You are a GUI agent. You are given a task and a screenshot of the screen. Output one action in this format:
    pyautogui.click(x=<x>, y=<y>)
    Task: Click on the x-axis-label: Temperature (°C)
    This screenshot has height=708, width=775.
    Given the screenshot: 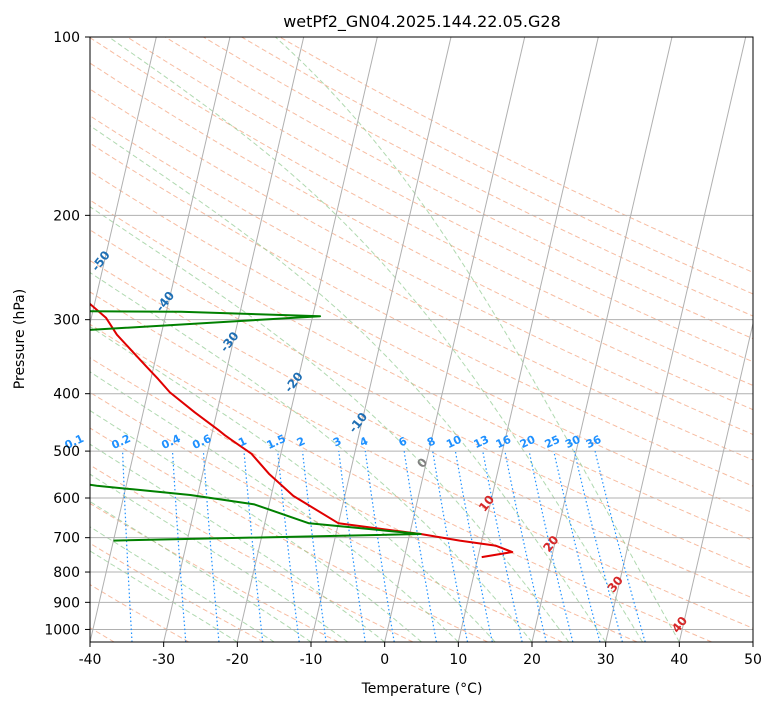 What is the action you would take?
    pyautogui.click(x=422, y=689)
    